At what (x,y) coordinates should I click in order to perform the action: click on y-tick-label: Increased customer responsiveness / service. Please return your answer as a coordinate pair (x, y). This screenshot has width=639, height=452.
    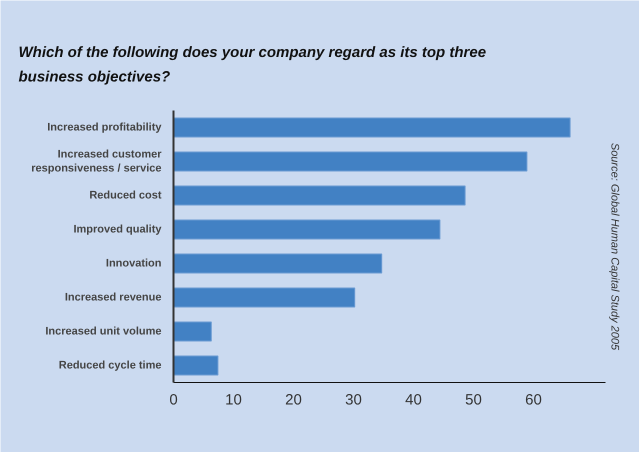
    Looking at the image, I should click on (96, 161).